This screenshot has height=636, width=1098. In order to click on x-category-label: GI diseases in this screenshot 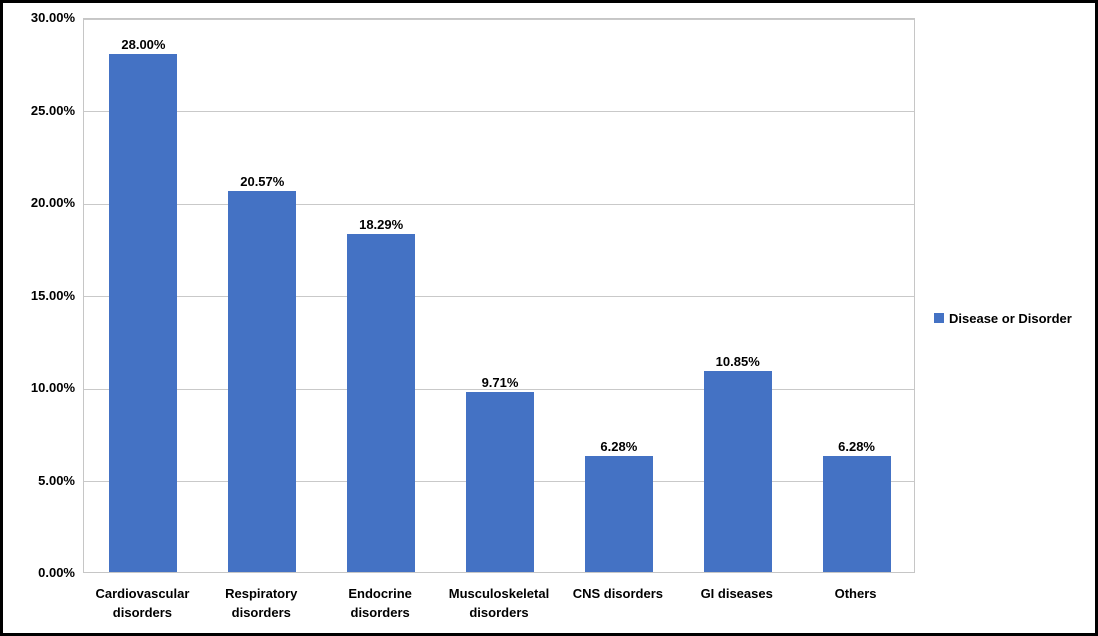, I will do `click(736, 593)`.